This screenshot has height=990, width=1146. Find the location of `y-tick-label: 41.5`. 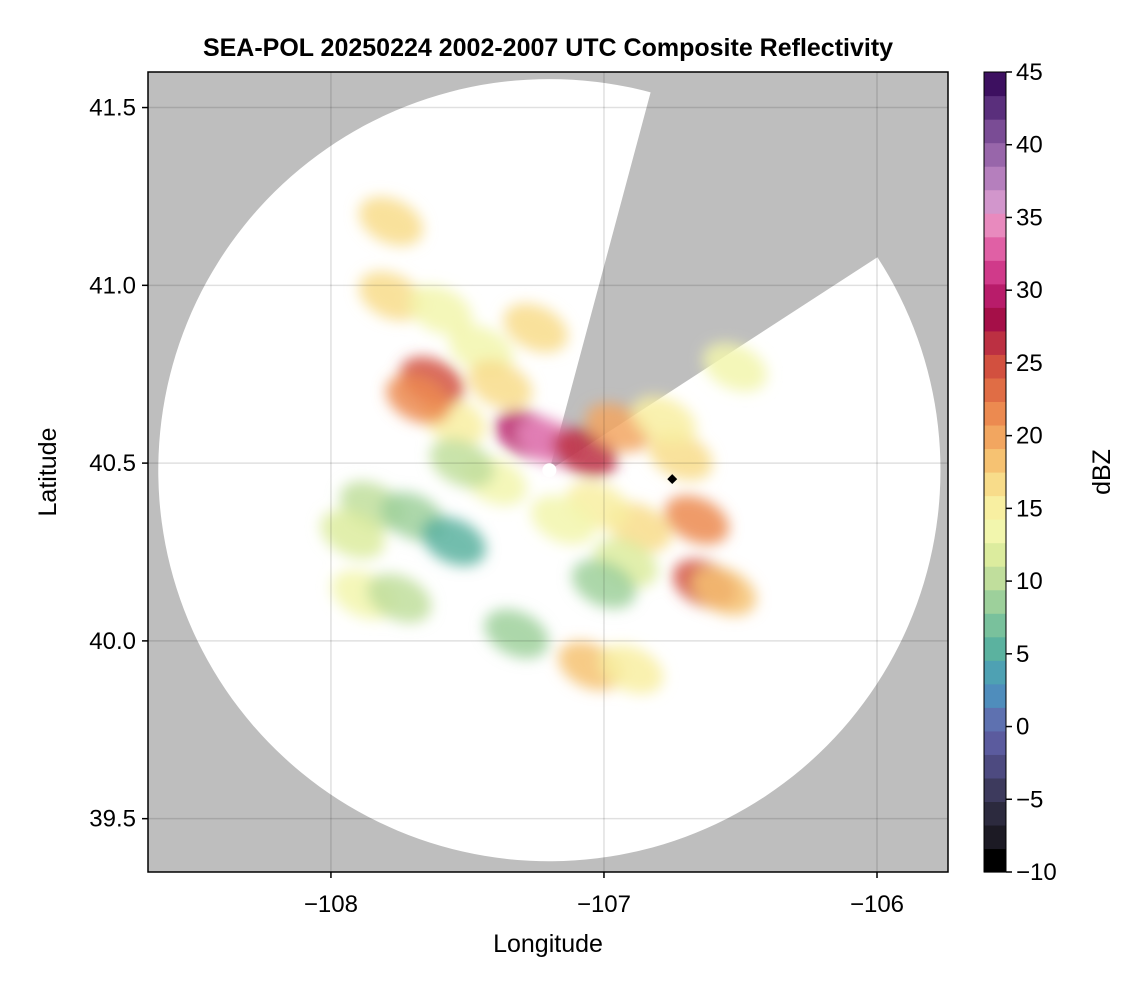

y-tick-label: 41.5 is located at coordinates (112, 108).